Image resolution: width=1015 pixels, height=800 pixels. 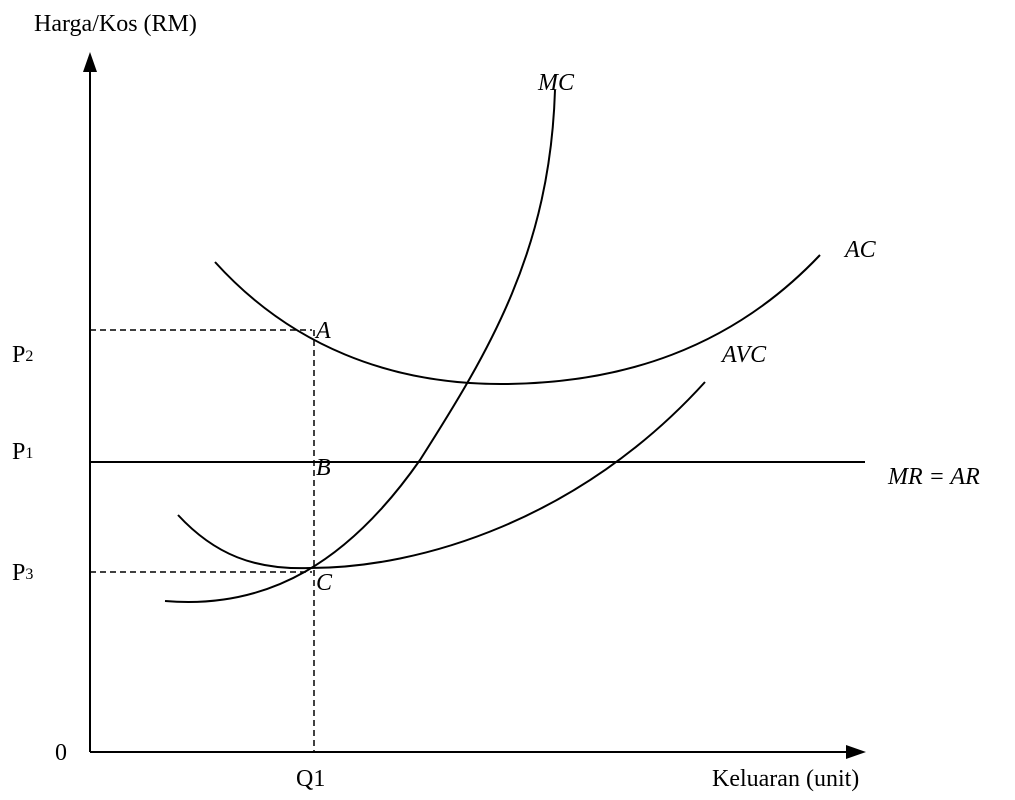 I want to click on ac-label: AC, so click(x=860, y=250).